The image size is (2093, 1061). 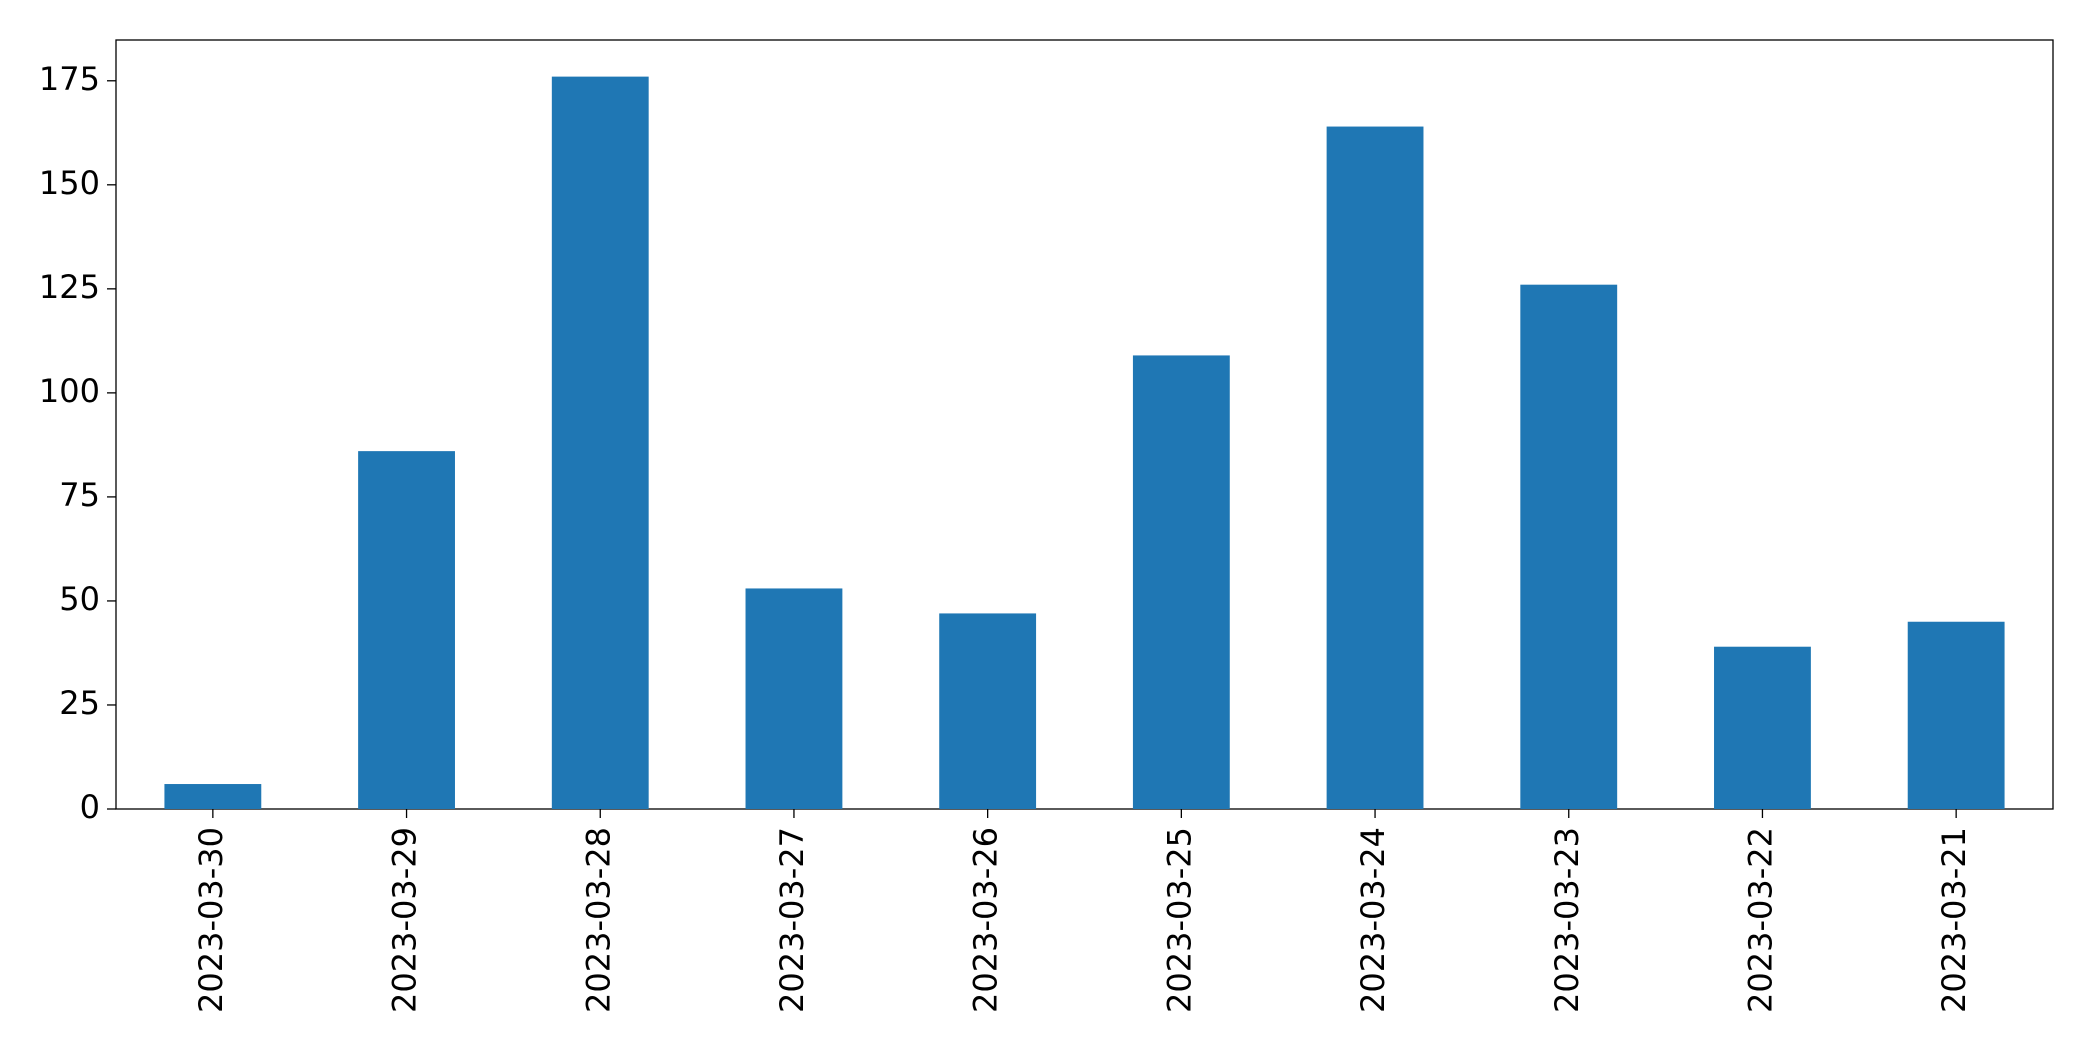 I want to click on y-tick-label: 175, so click(x=69, y=79).